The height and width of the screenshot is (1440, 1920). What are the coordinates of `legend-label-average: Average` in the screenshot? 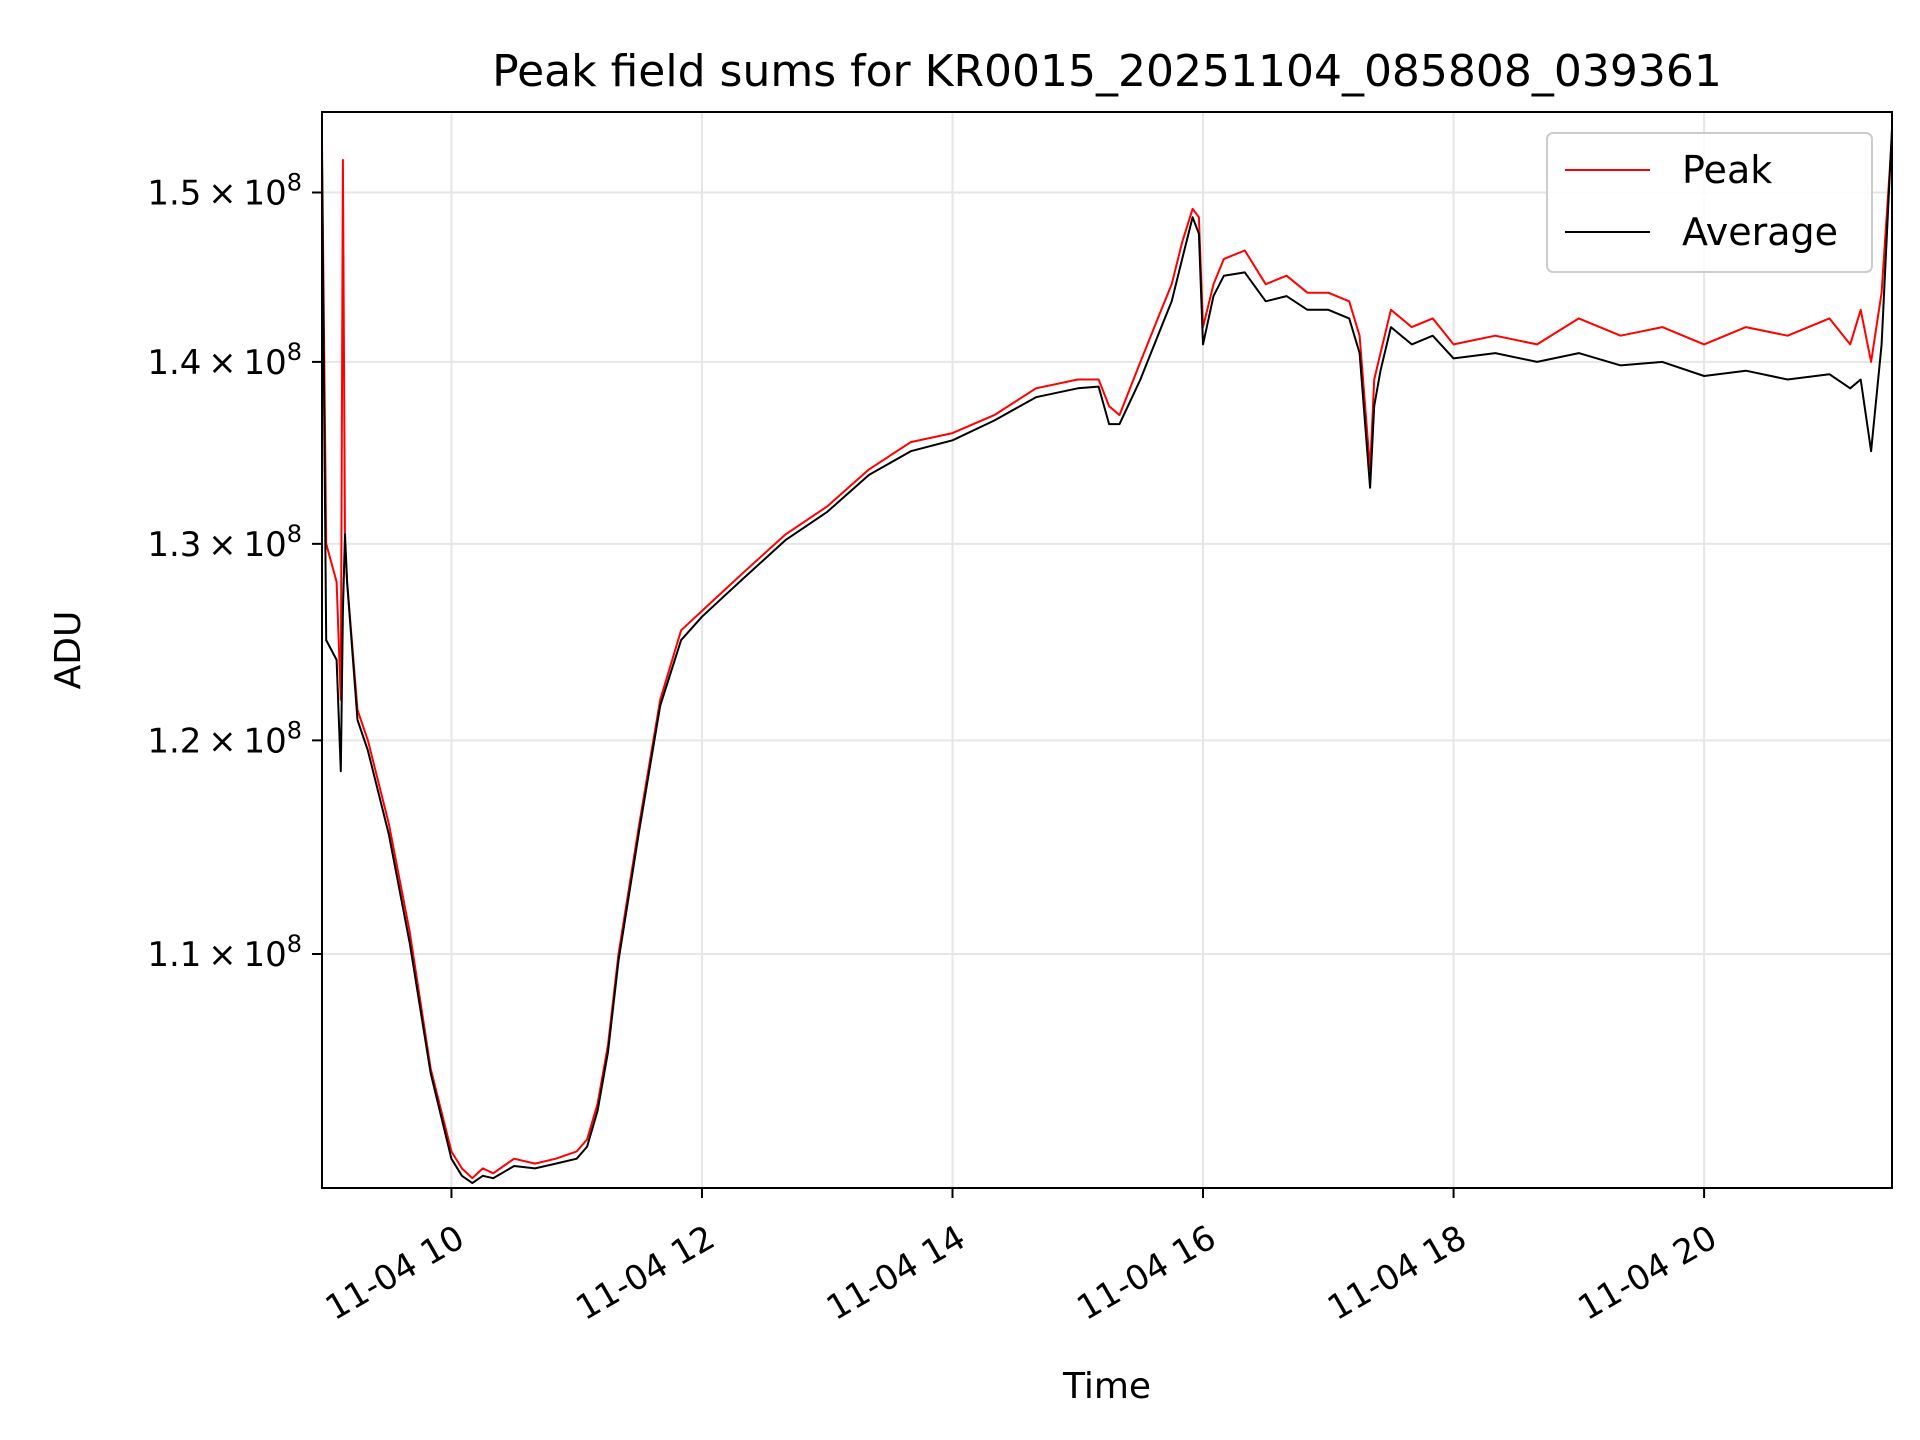 It's located at (1760, 232).